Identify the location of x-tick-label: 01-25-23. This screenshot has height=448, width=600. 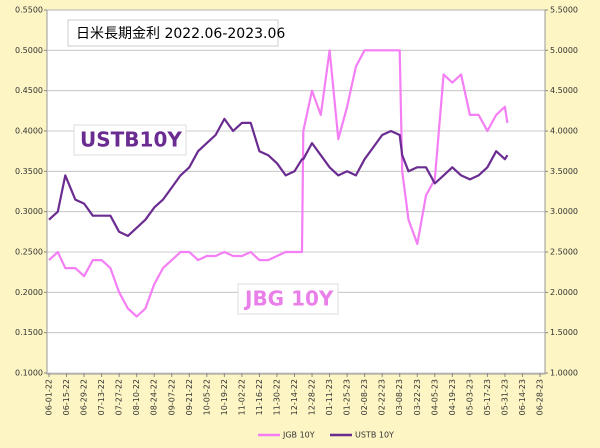
(347, 397).